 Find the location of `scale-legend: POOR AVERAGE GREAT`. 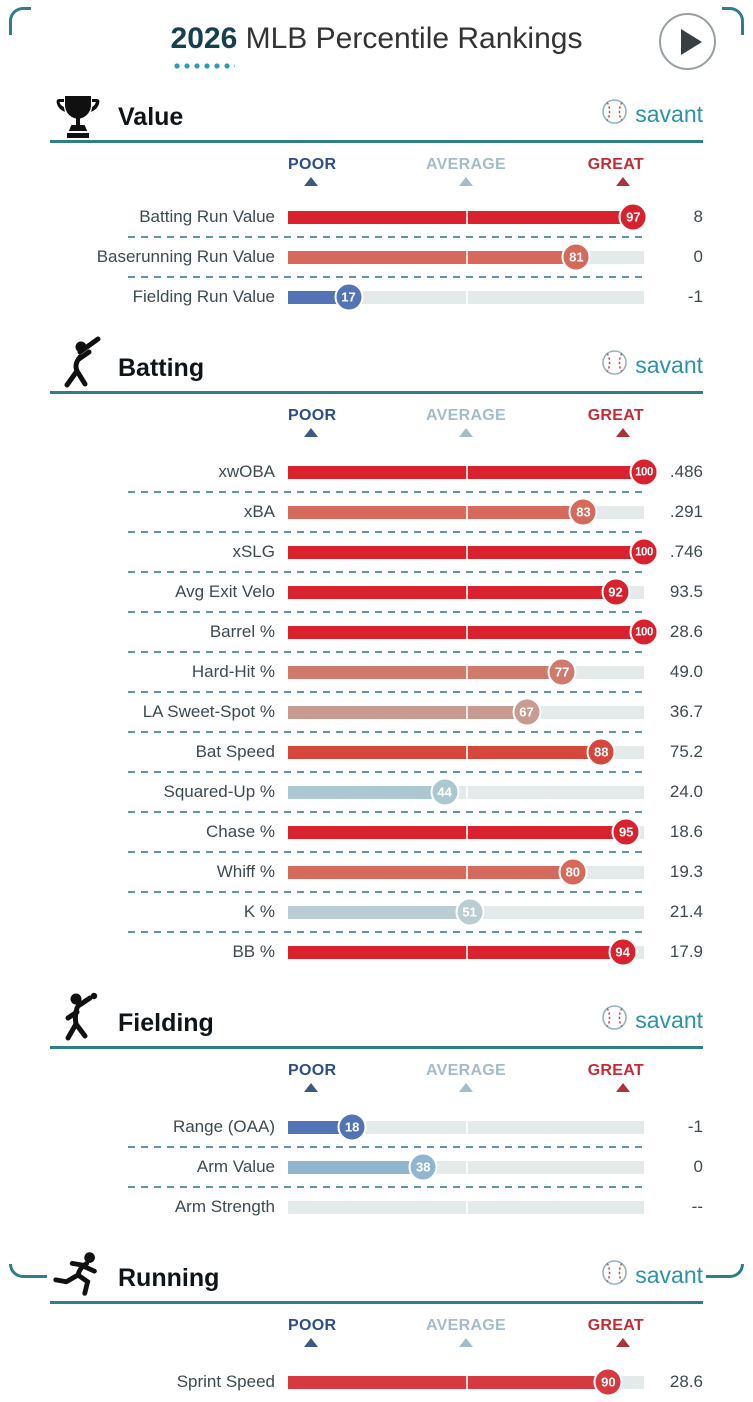

scale-legend: POOR AVERAGE GREAT is located at coordinates (376, 1073).